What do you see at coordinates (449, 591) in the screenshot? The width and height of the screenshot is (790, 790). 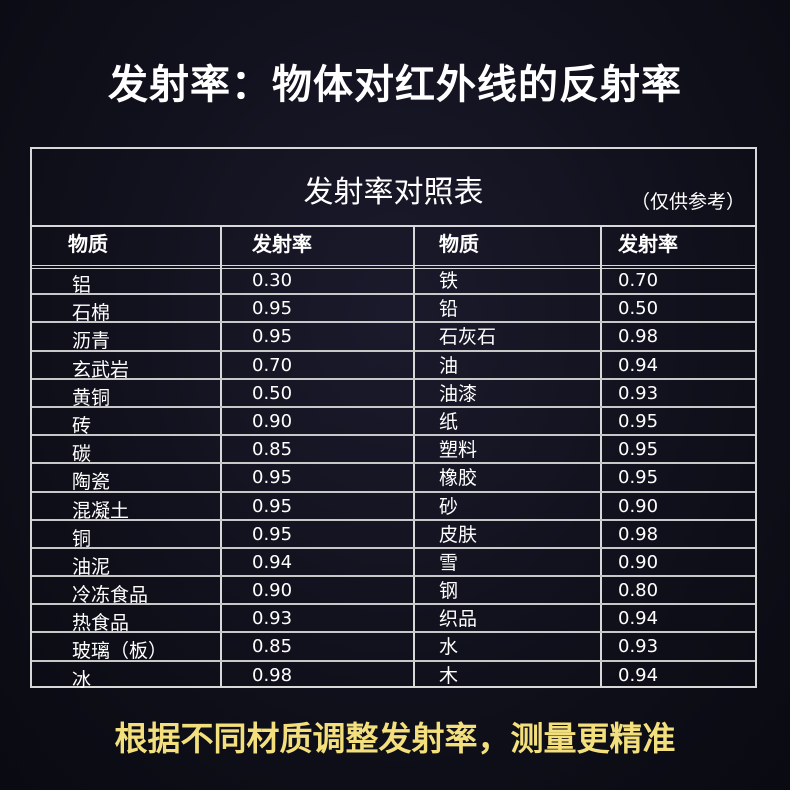 I see `cell-material: 钢` at bounding box center [449, 591].